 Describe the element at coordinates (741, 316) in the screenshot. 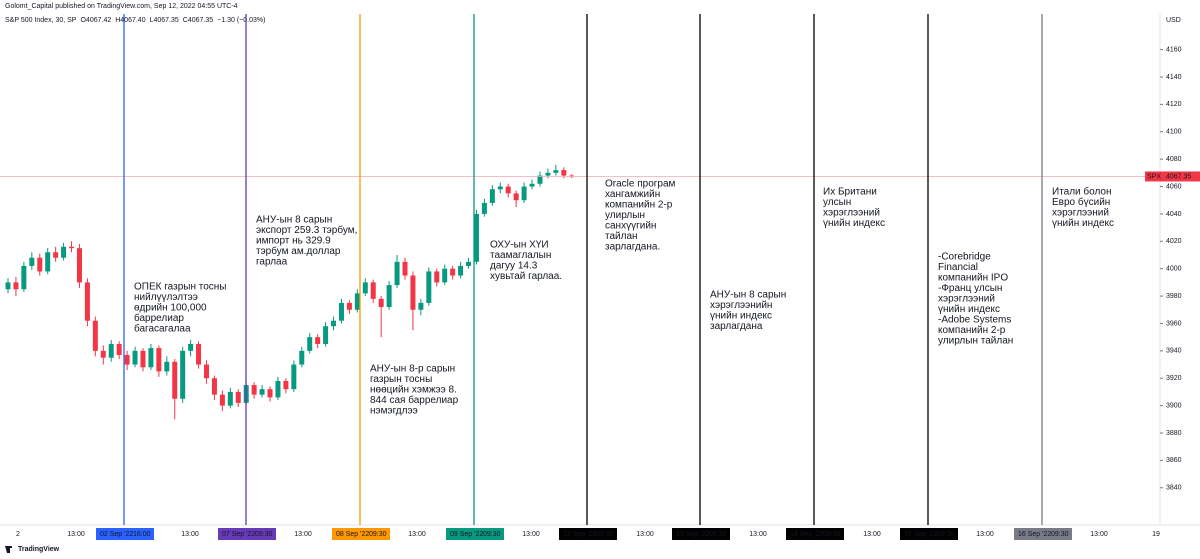

I see `event-annotation: үнийн индекс` at that location.